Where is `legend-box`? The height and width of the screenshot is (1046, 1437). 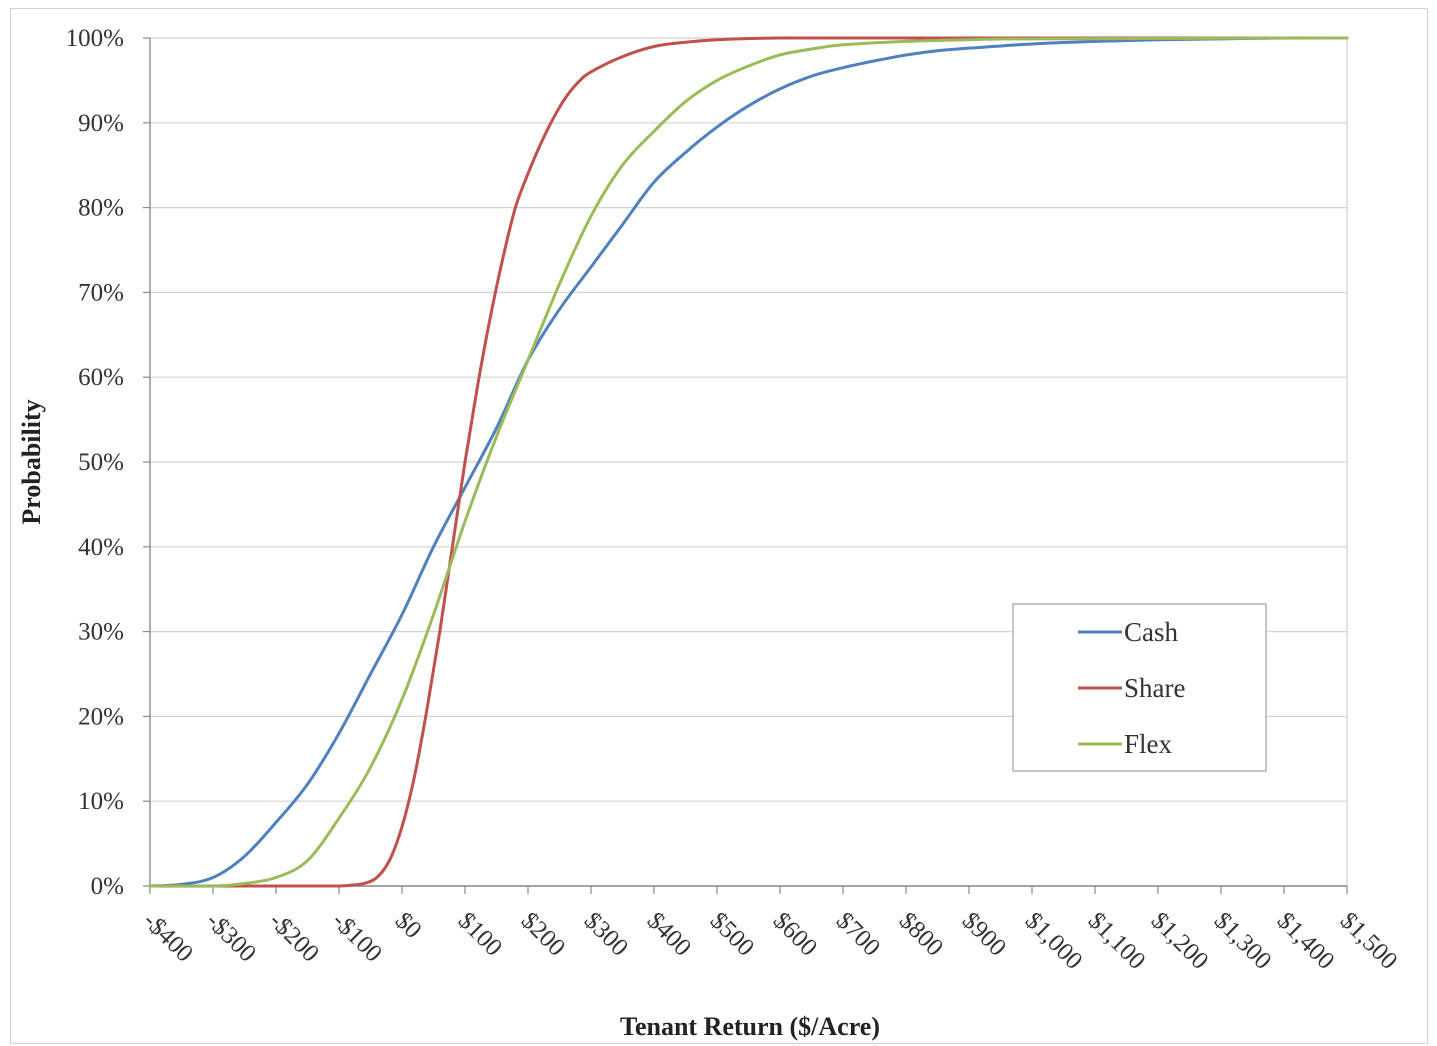 legend-box is located at coordinates (1139, 687).